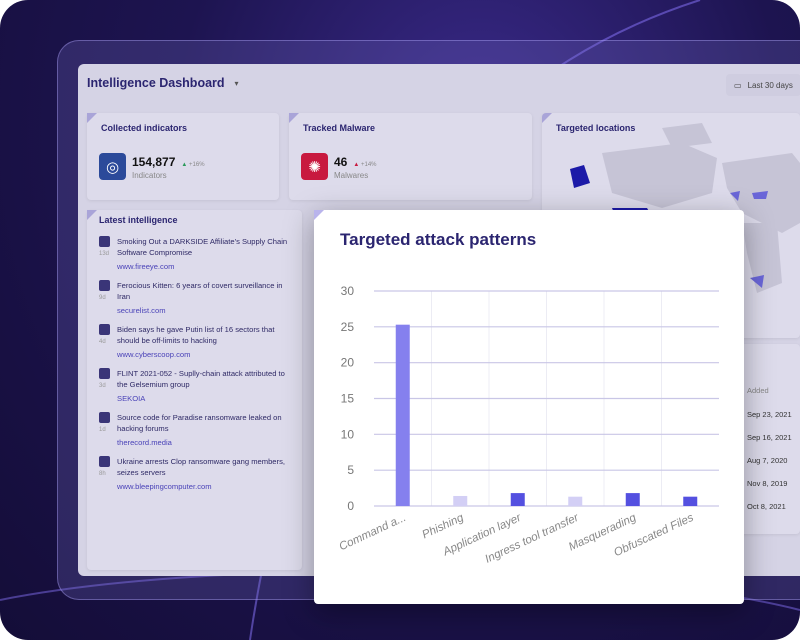 The height and width of the screenshot is (640, 800). I want to click on kpi-delta: ▲ +16%, so click(193, 165).